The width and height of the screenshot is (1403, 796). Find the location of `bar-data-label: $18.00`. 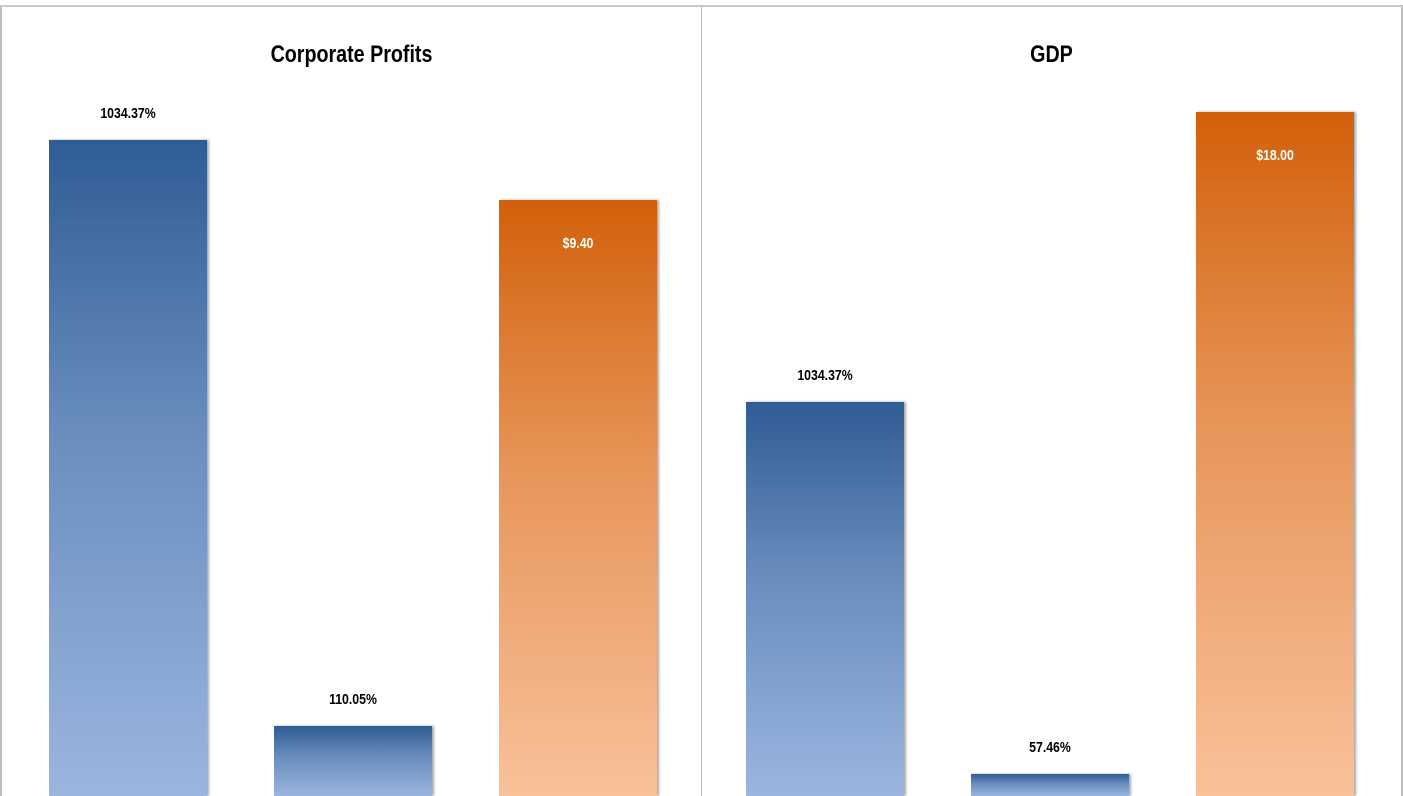

bar-data-label: $18.00 is located at coordinates (1275, 155).